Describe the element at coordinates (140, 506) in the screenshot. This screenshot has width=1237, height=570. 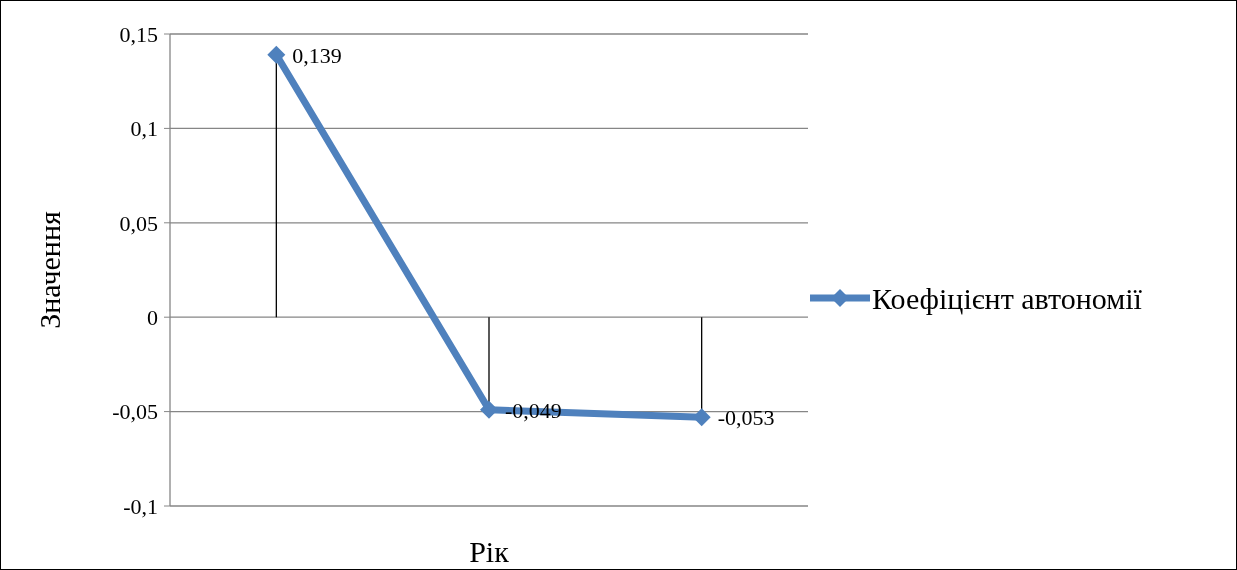
I see `y-tick-label: -0,1` at that location.